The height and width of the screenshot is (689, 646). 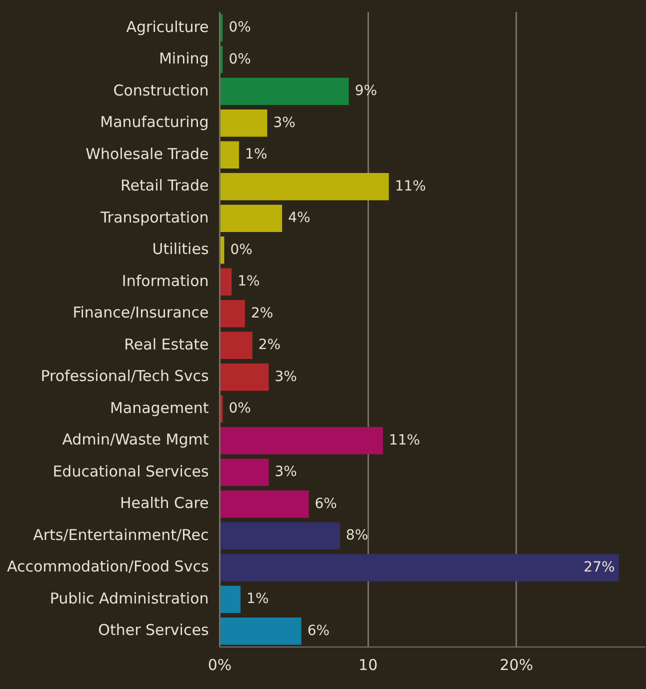 I want to click on y-tick-label: Mining, so click(x=183, y=59).